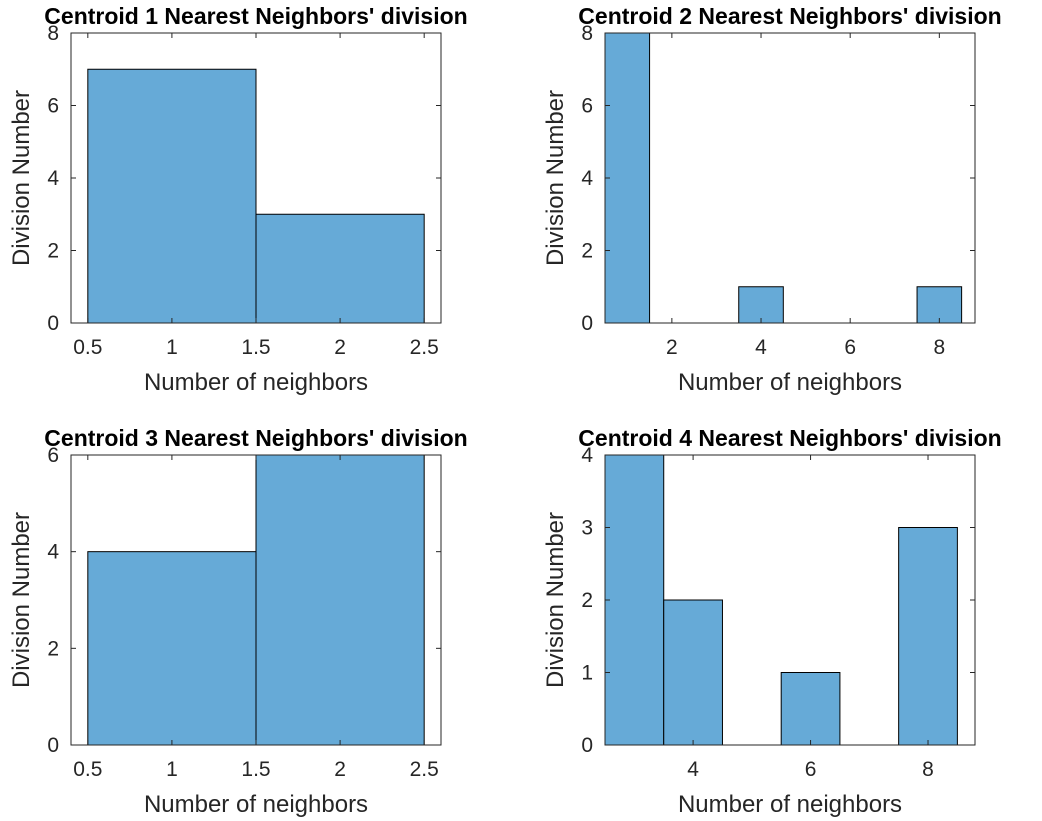 Image resolution: width=1042 pixels, height=821 pixels. Describe the element at coordinates (790, 178) in the screenshot. I see `plot-area` at that location.